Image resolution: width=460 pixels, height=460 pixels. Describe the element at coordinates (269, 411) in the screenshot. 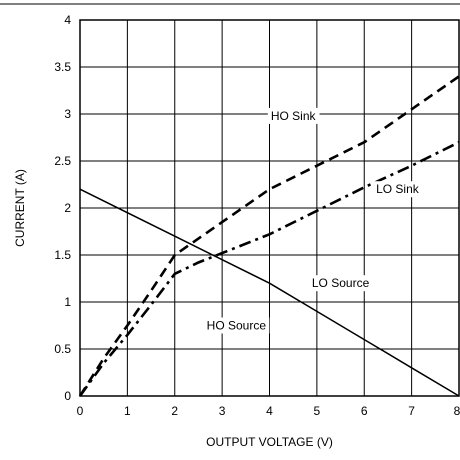

I see `x-tick-label: 4` at that location.